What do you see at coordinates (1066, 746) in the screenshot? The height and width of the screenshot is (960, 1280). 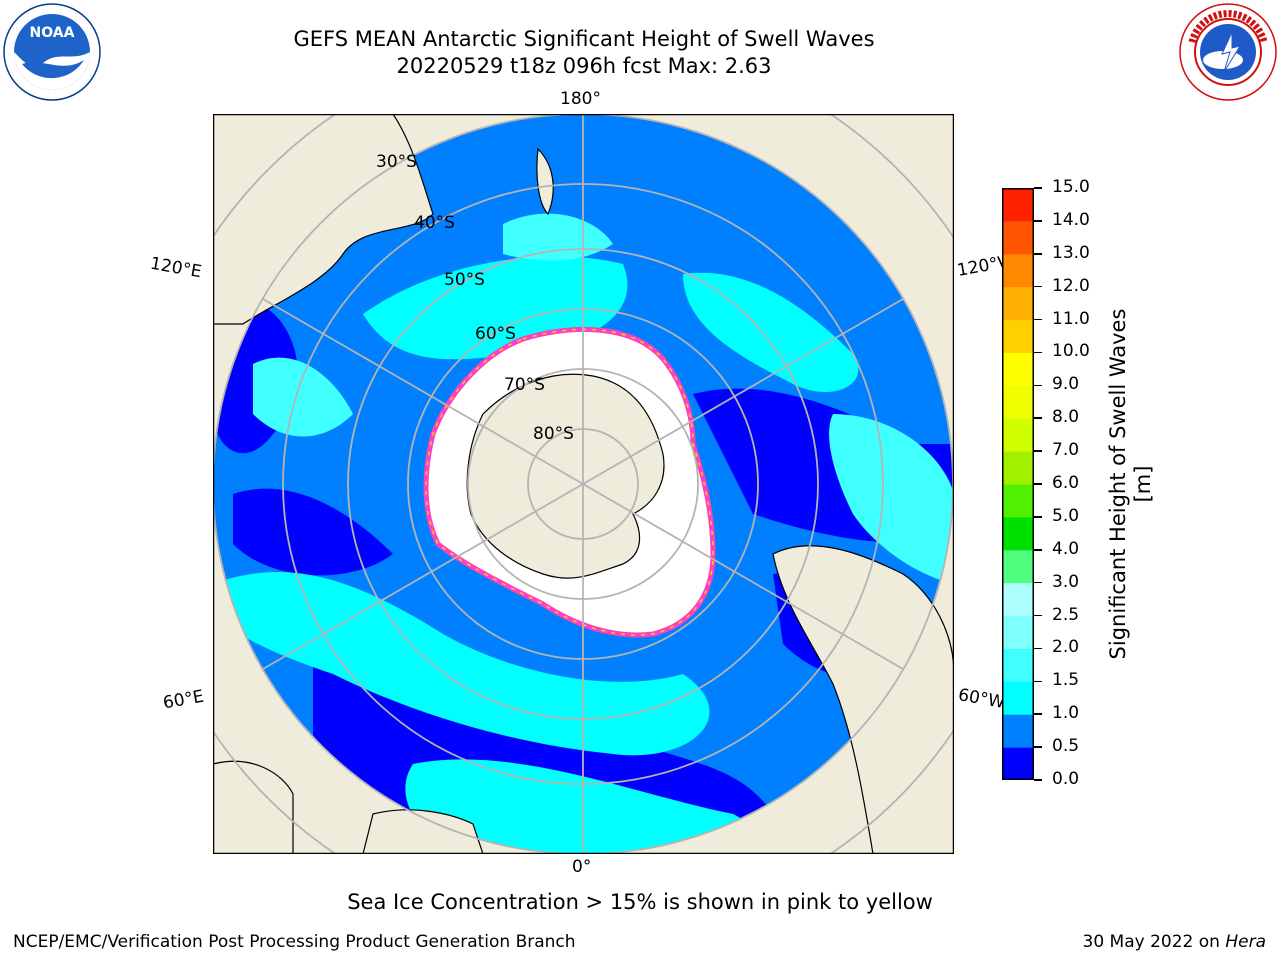 I see `colorbar-tick-label: 0.5` at bounding box center [1066, 746].